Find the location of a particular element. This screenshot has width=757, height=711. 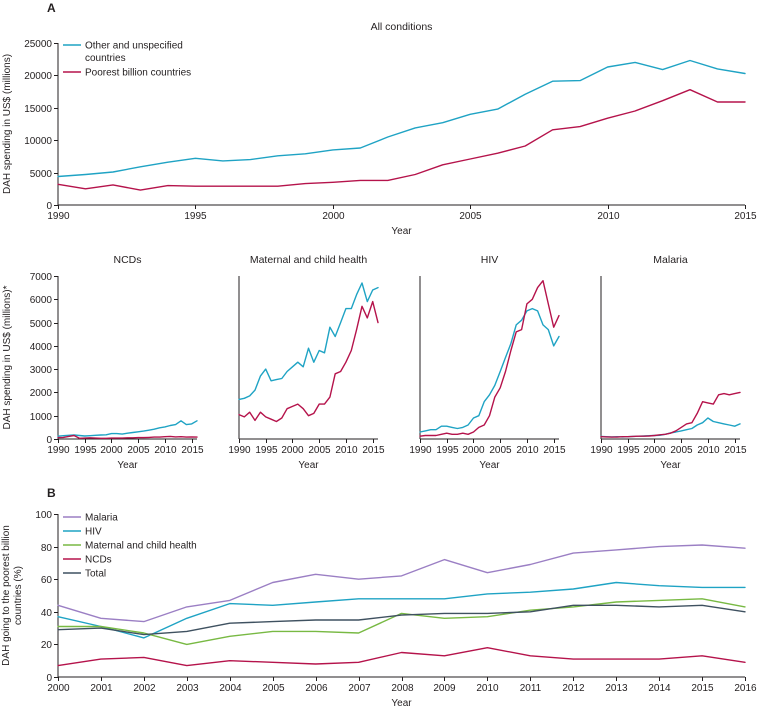

a-series-poorest is located at coordinates (401, 140).